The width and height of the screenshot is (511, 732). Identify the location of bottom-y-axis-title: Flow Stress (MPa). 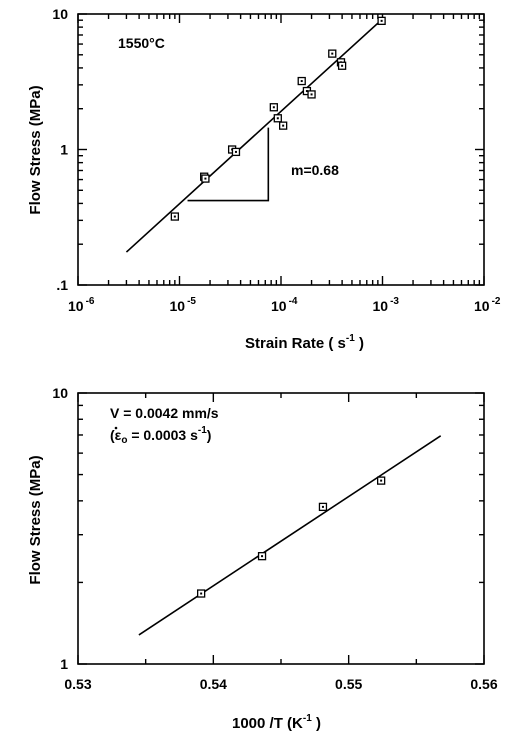
(35, 519).